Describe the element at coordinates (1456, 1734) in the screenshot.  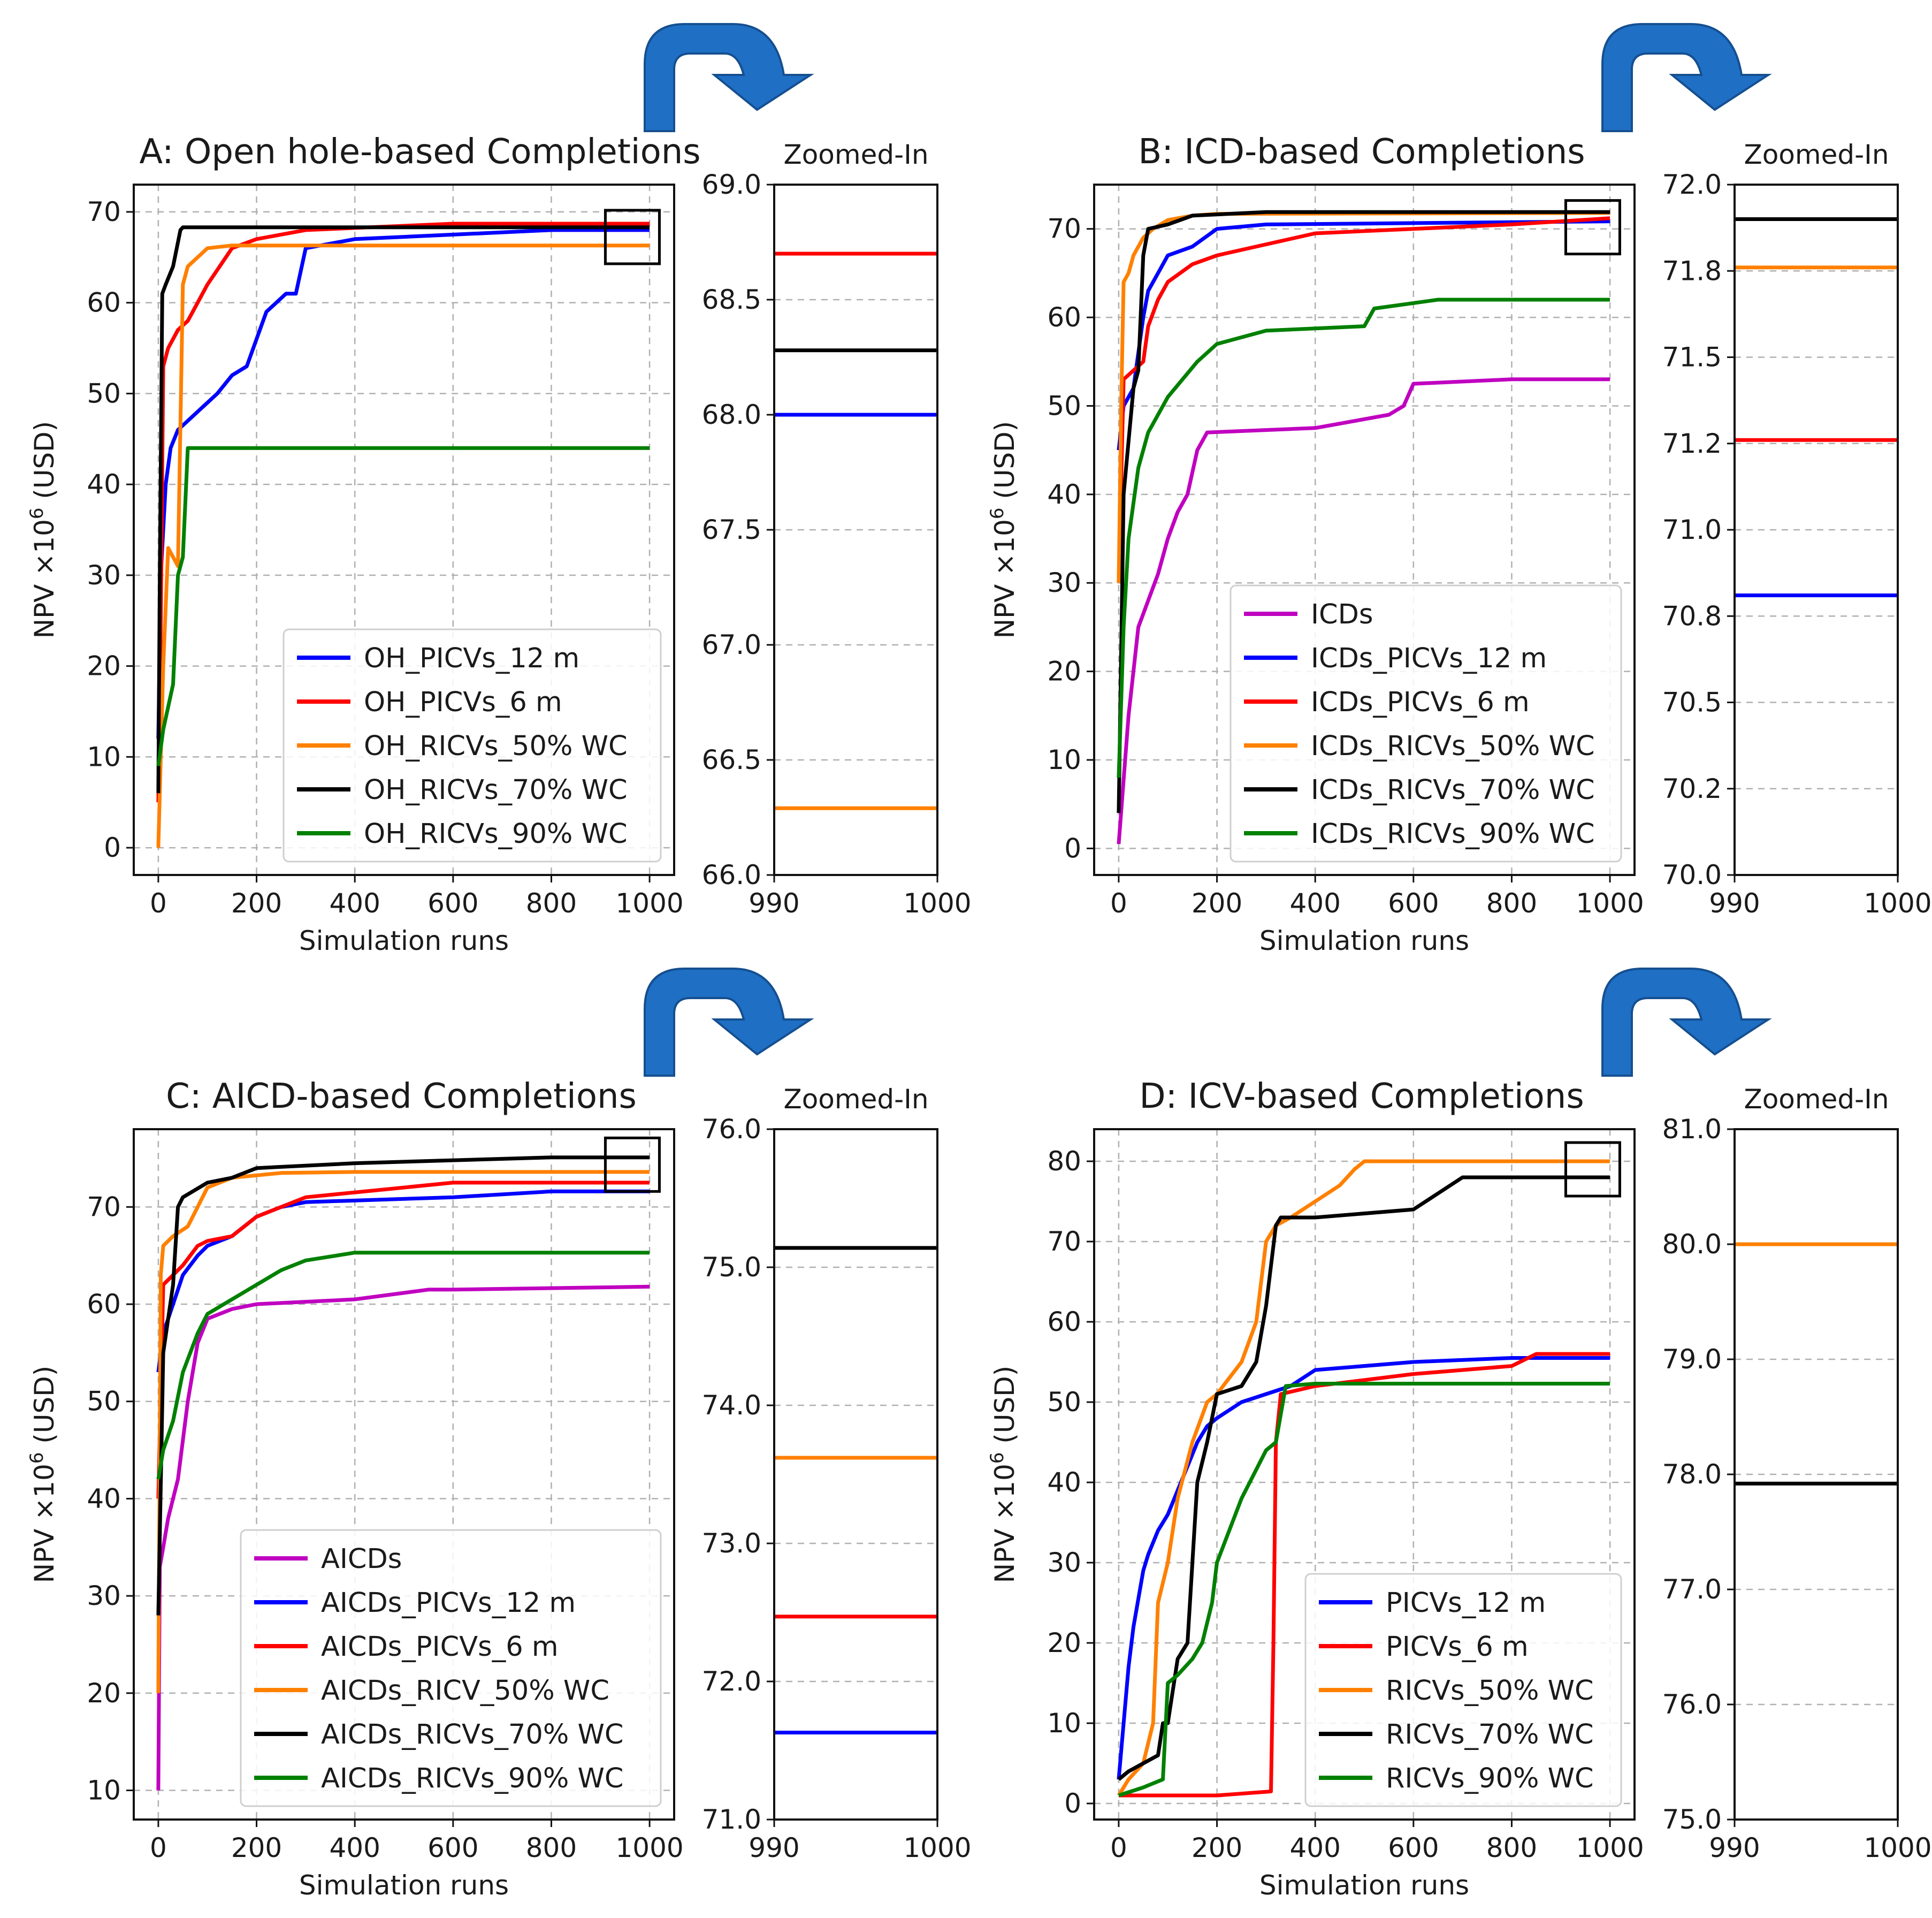
I see `legend-item: RICVs_70% WC` at that location.